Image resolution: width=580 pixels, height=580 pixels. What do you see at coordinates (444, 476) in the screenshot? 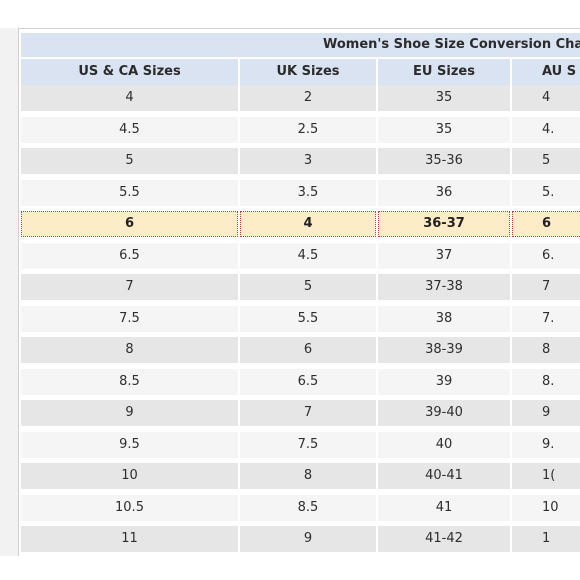
I see `eu-size-cell: 40-41` at bounding box center [444, 476].